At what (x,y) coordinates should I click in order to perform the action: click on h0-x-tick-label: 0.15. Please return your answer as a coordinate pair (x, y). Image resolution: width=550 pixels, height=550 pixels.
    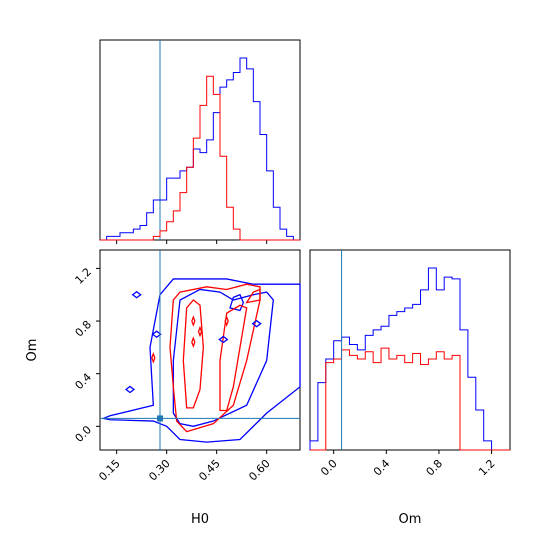
    Looking at the image, I should click on (109, 470).